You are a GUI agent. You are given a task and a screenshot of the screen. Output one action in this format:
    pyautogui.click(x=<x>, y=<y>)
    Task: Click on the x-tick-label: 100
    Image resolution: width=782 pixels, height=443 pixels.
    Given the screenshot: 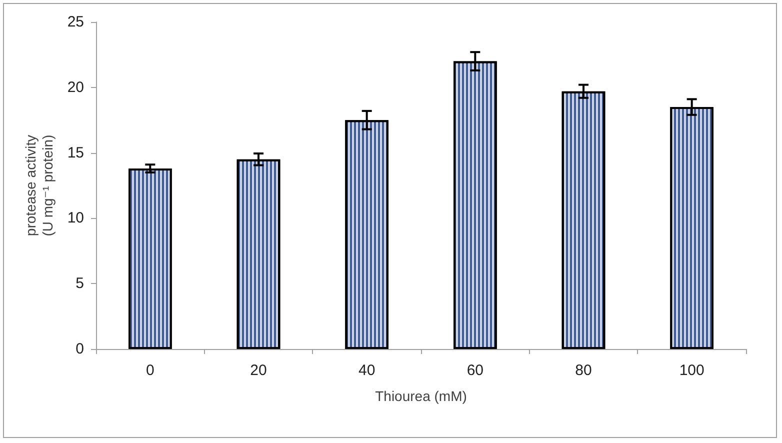 What is the action you would take?
    pyautogui.click(x=691, y=370)
    